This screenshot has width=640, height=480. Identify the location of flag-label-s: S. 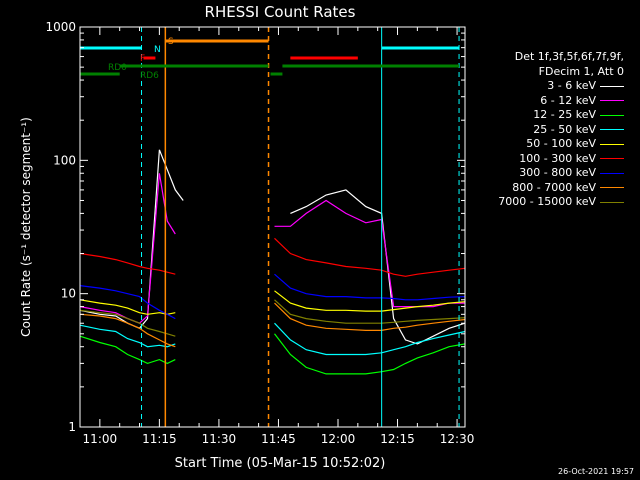
(171, 42).